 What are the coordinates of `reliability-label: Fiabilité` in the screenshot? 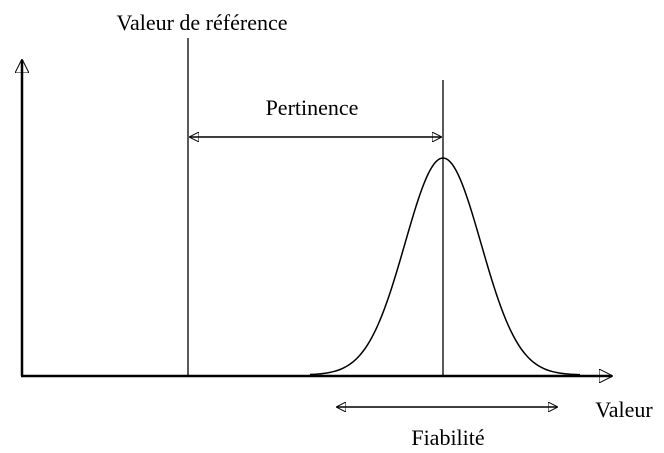 It's located at (447, 437).